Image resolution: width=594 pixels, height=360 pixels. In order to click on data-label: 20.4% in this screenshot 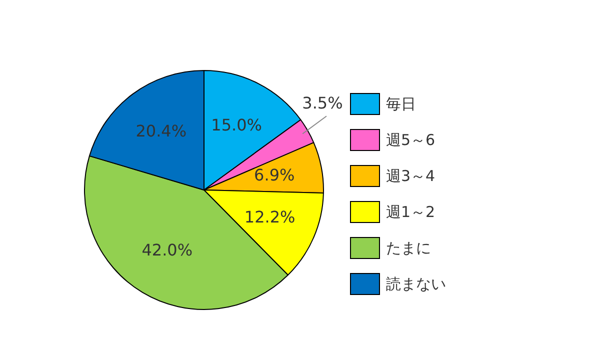, I will do `click(161, 131)`.